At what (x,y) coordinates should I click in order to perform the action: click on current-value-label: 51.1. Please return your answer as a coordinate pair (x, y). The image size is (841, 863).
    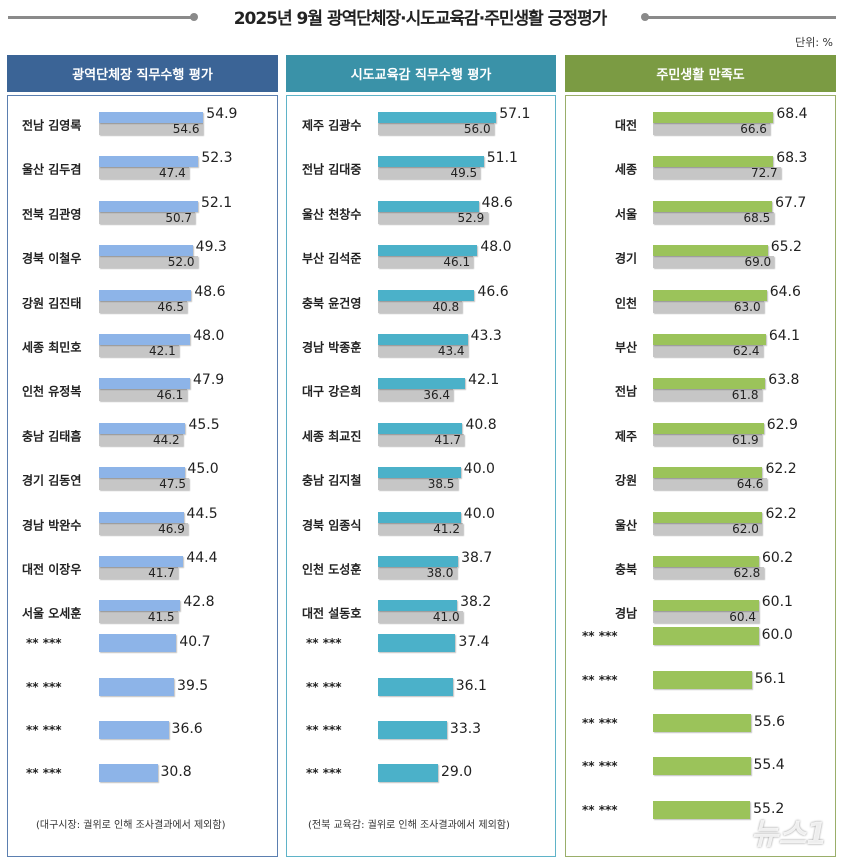
    Looking at the image, I should click on (502, 158).